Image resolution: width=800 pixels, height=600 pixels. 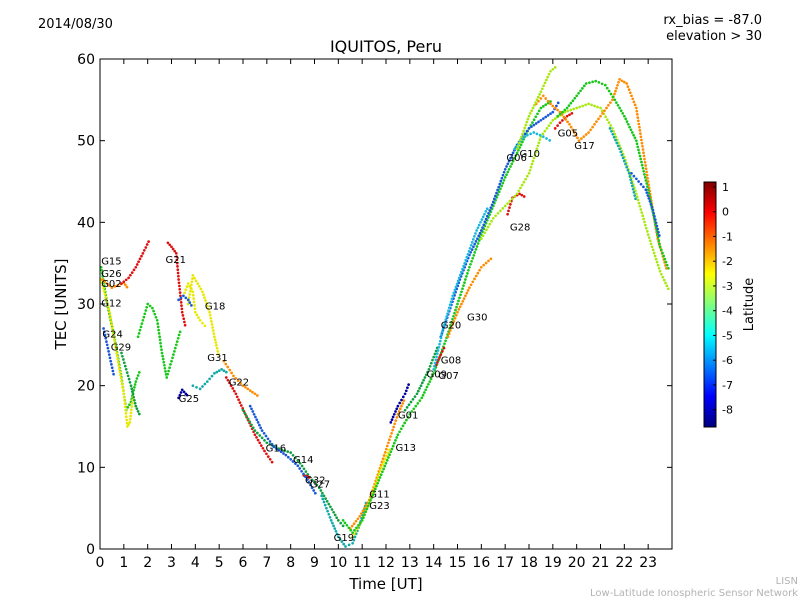 What do you see at coordinates (86, 60) in the screenshot?
I see `y-tick-label: 60` at bounding box center [86, 60].